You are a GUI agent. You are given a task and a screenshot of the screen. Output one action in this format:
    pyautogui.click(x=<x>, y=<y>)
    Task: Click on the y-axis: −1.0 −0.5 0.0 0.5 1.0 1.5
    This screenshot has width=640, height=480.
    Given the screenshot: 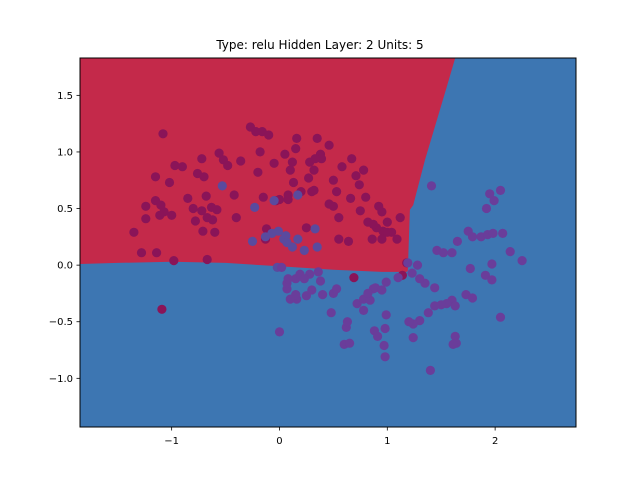 What is the action you would take?
    pyautogui.click(x=64, y=238)
    